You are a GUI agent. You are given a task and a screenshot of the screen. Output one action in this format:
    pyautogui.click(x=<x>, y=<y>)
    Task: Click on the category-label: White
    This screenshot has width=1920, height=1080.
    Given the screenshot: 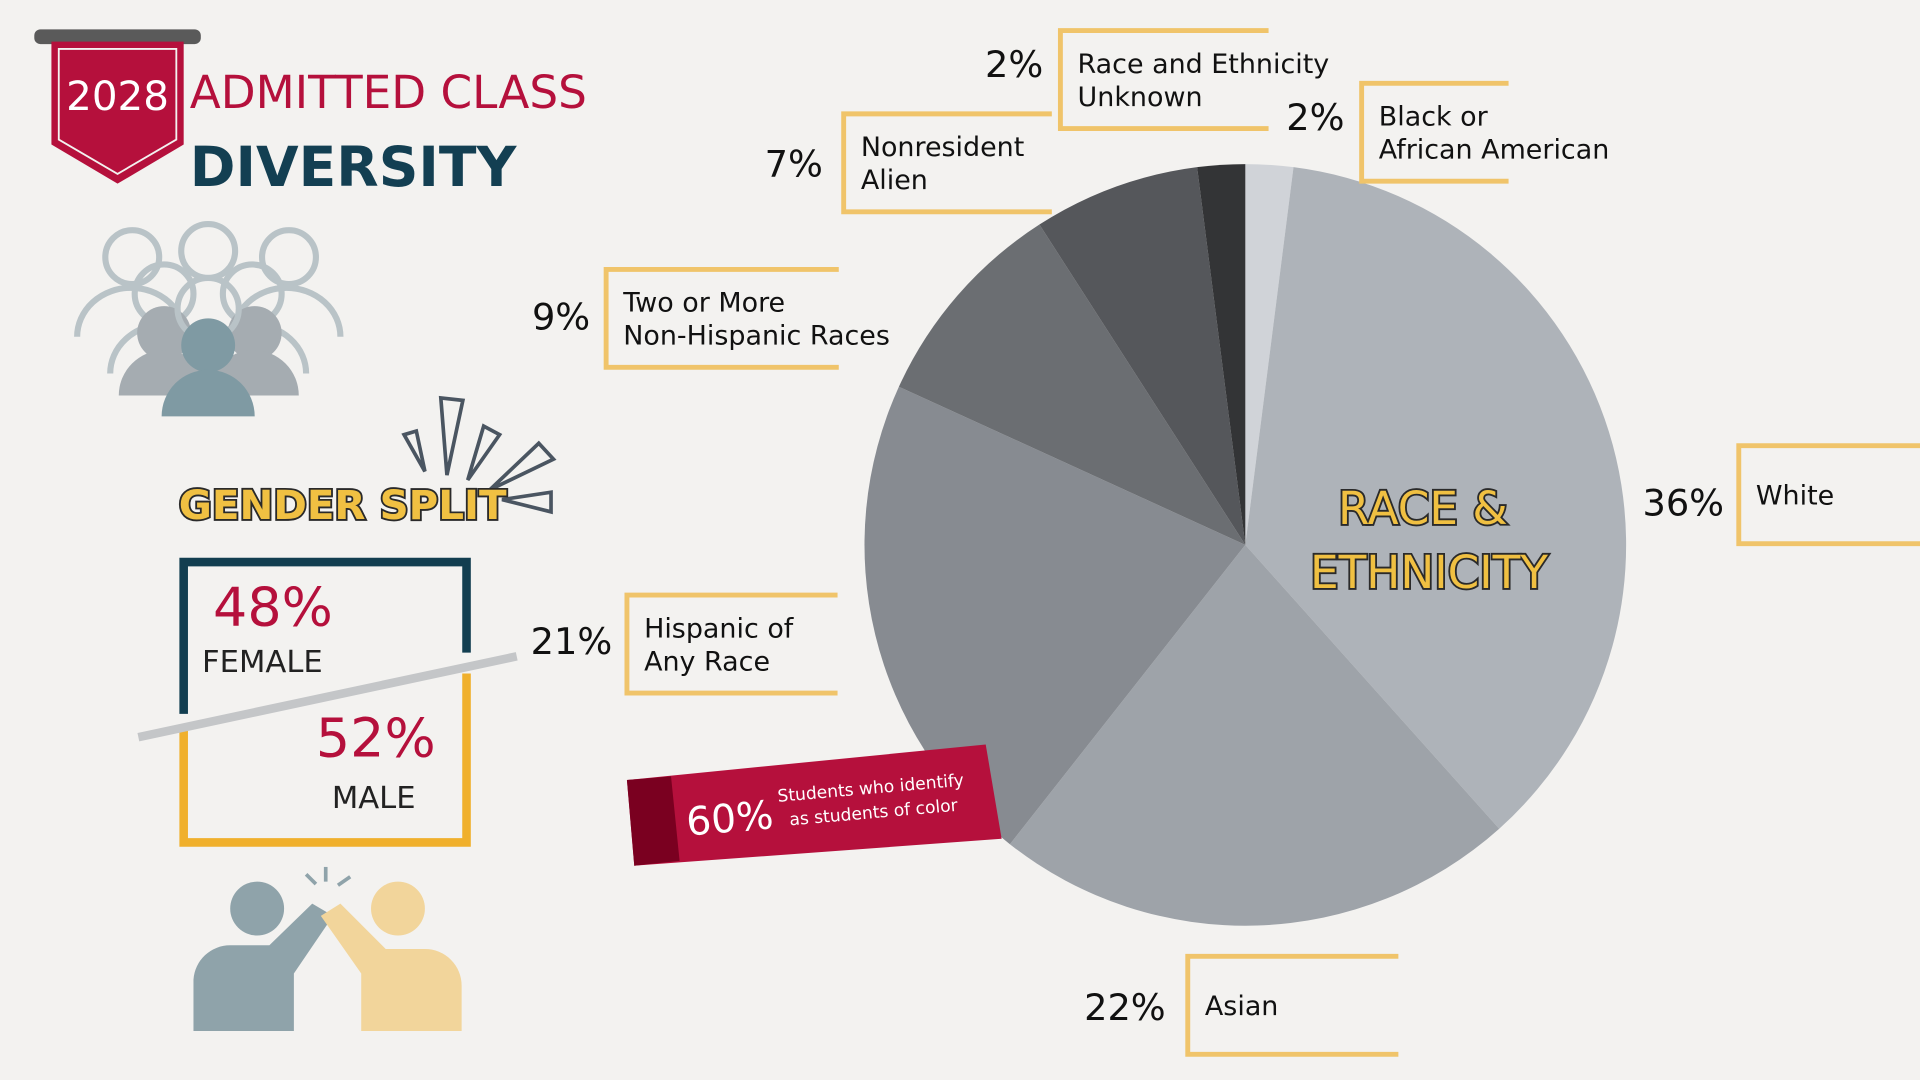 What is the action you would take?
    pyautogui.click(x=1795, y=495)
    